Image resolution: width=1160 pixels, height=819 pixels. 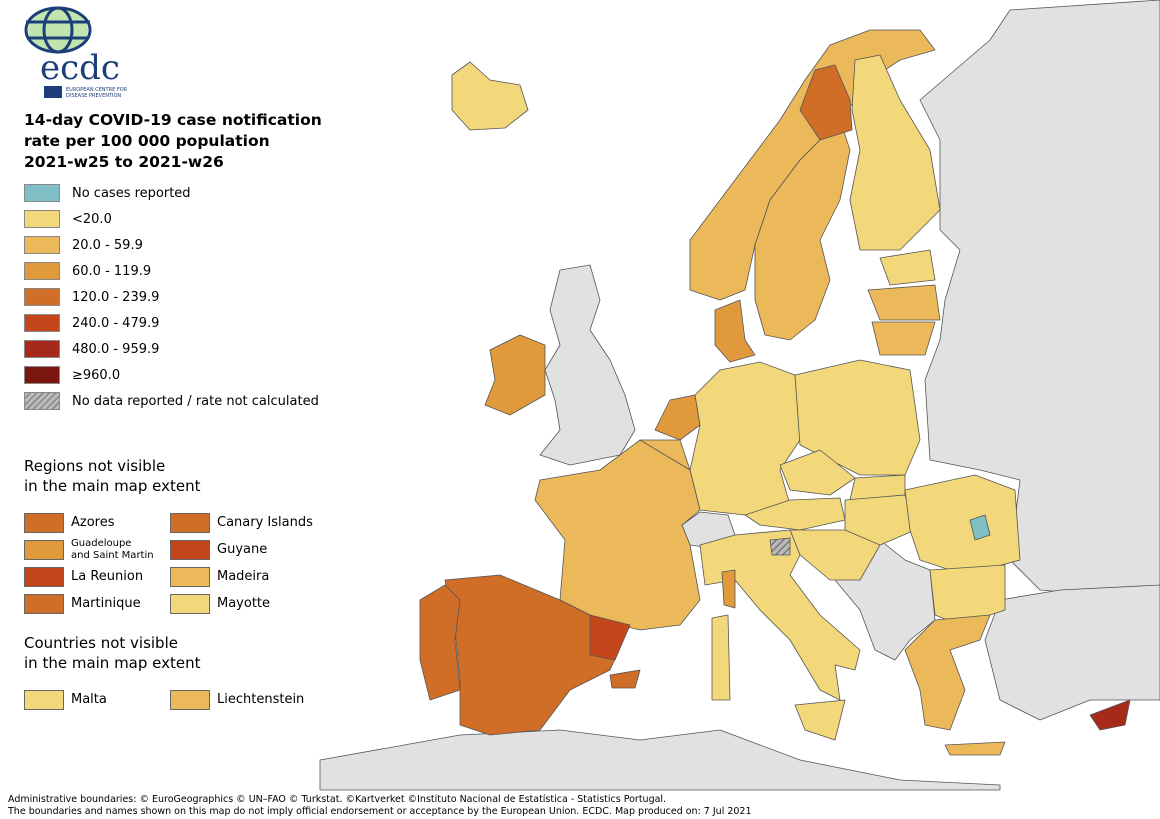 I want to click on legend-item: Guadeloupe and Saint Martin, so click(x=97, y=549).